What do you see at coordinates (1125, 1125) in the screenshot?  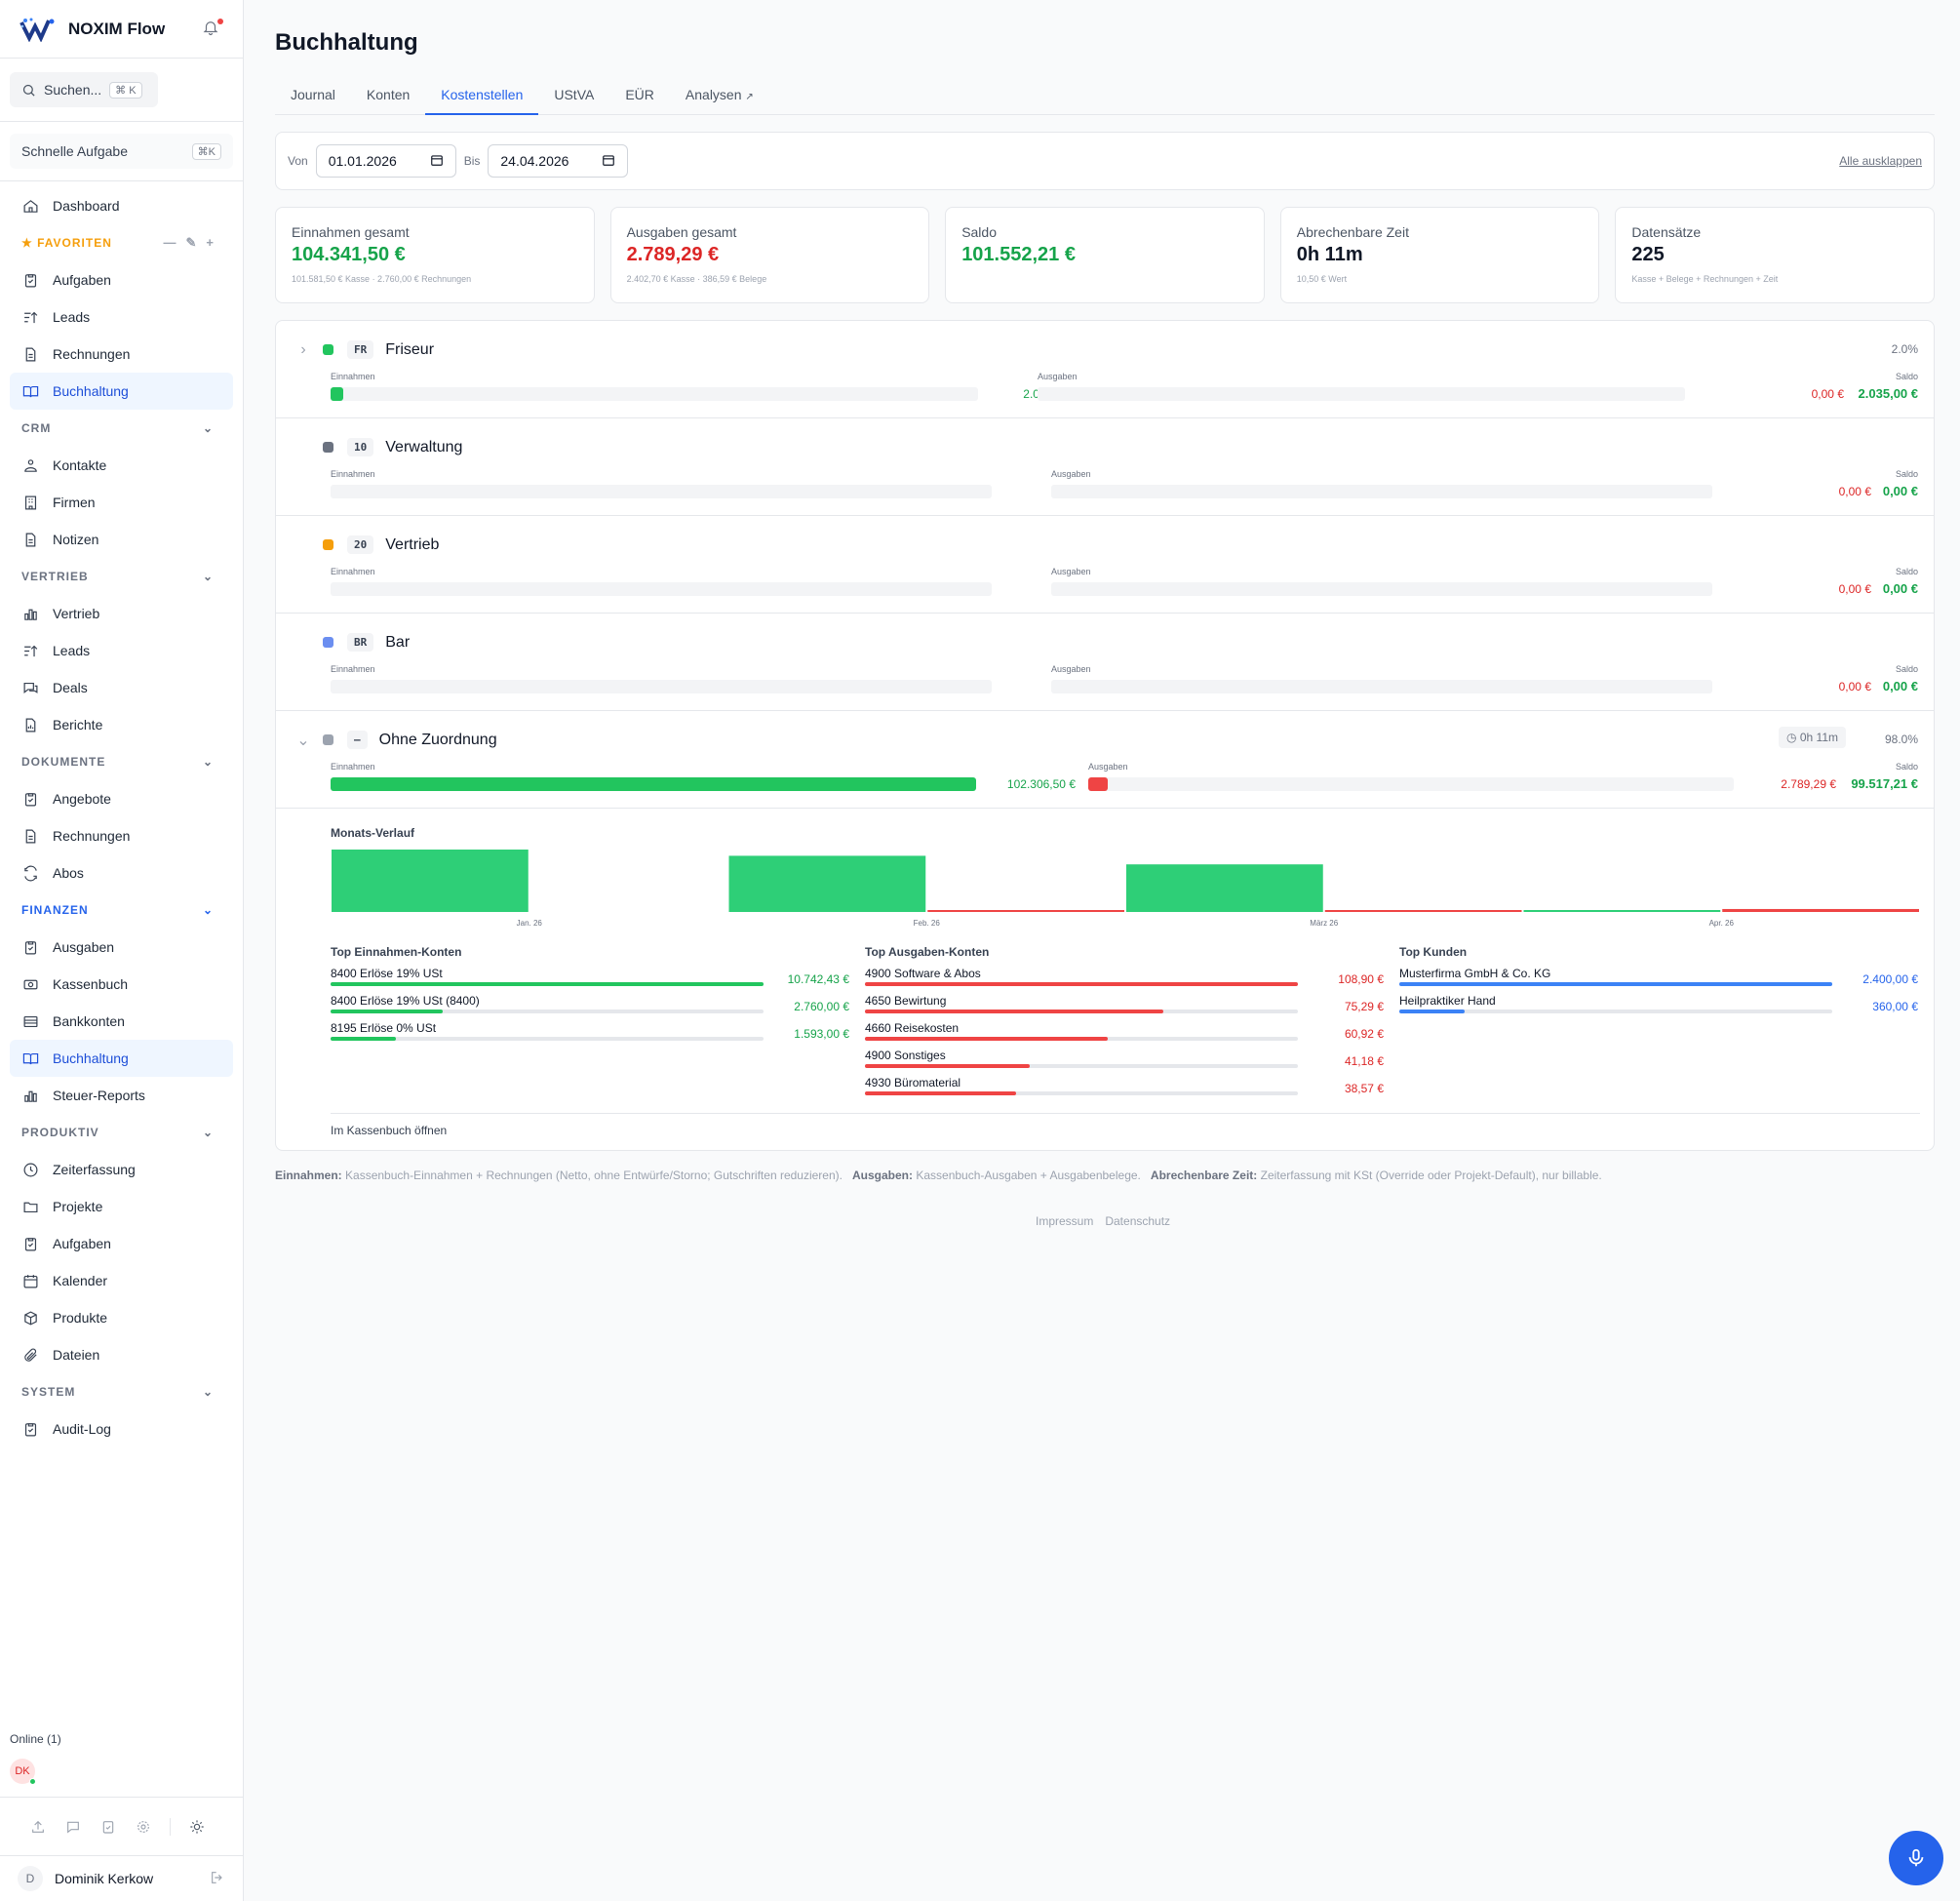 I see `open-kassenbuch-link: Im Kassenbuch öffnen` at bounding box center [1125, 1125].